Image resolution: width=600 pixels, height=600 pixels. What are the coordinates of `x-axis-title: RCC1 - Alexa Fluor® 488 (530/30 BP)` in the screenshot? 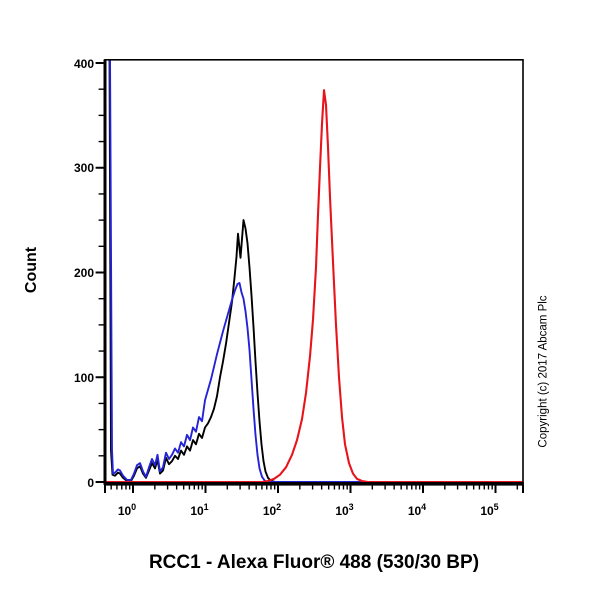 It's located at (314, 562).